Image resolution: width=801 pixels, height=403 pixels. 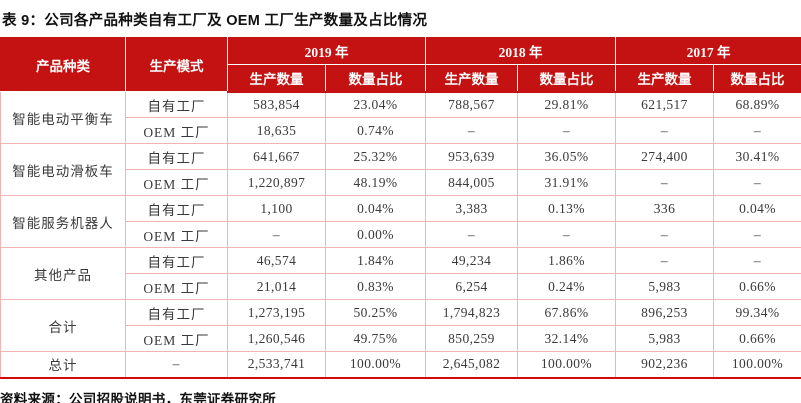 I want to click on value-cell: 31.91%, so click(x=566, y=182).